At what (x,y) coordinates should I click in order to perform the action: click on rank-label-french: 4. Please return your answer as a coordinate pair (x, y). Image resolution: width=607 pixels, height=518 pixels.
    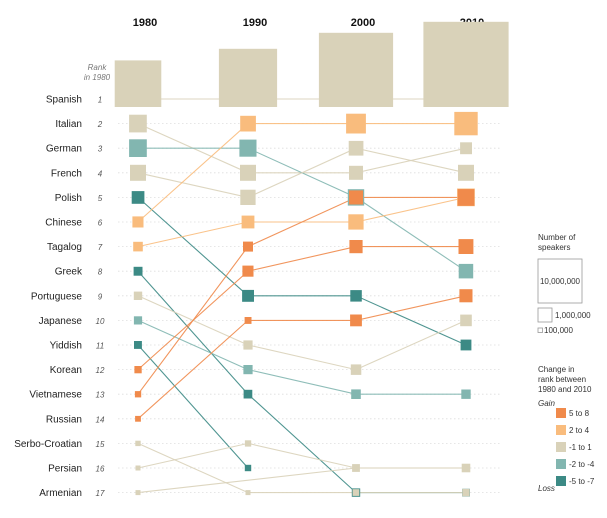
    Looking at the image, I should click on (100, 173).